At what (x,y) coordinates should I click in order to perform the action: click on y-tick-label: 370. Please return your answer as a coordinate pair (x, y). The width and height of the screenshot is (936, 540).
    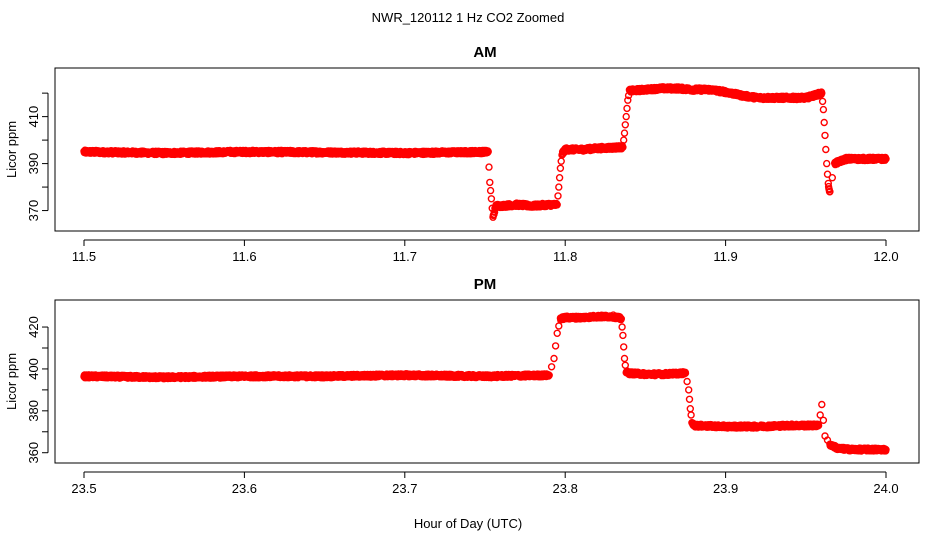
    Looking at the image, I should click on (33, 211).